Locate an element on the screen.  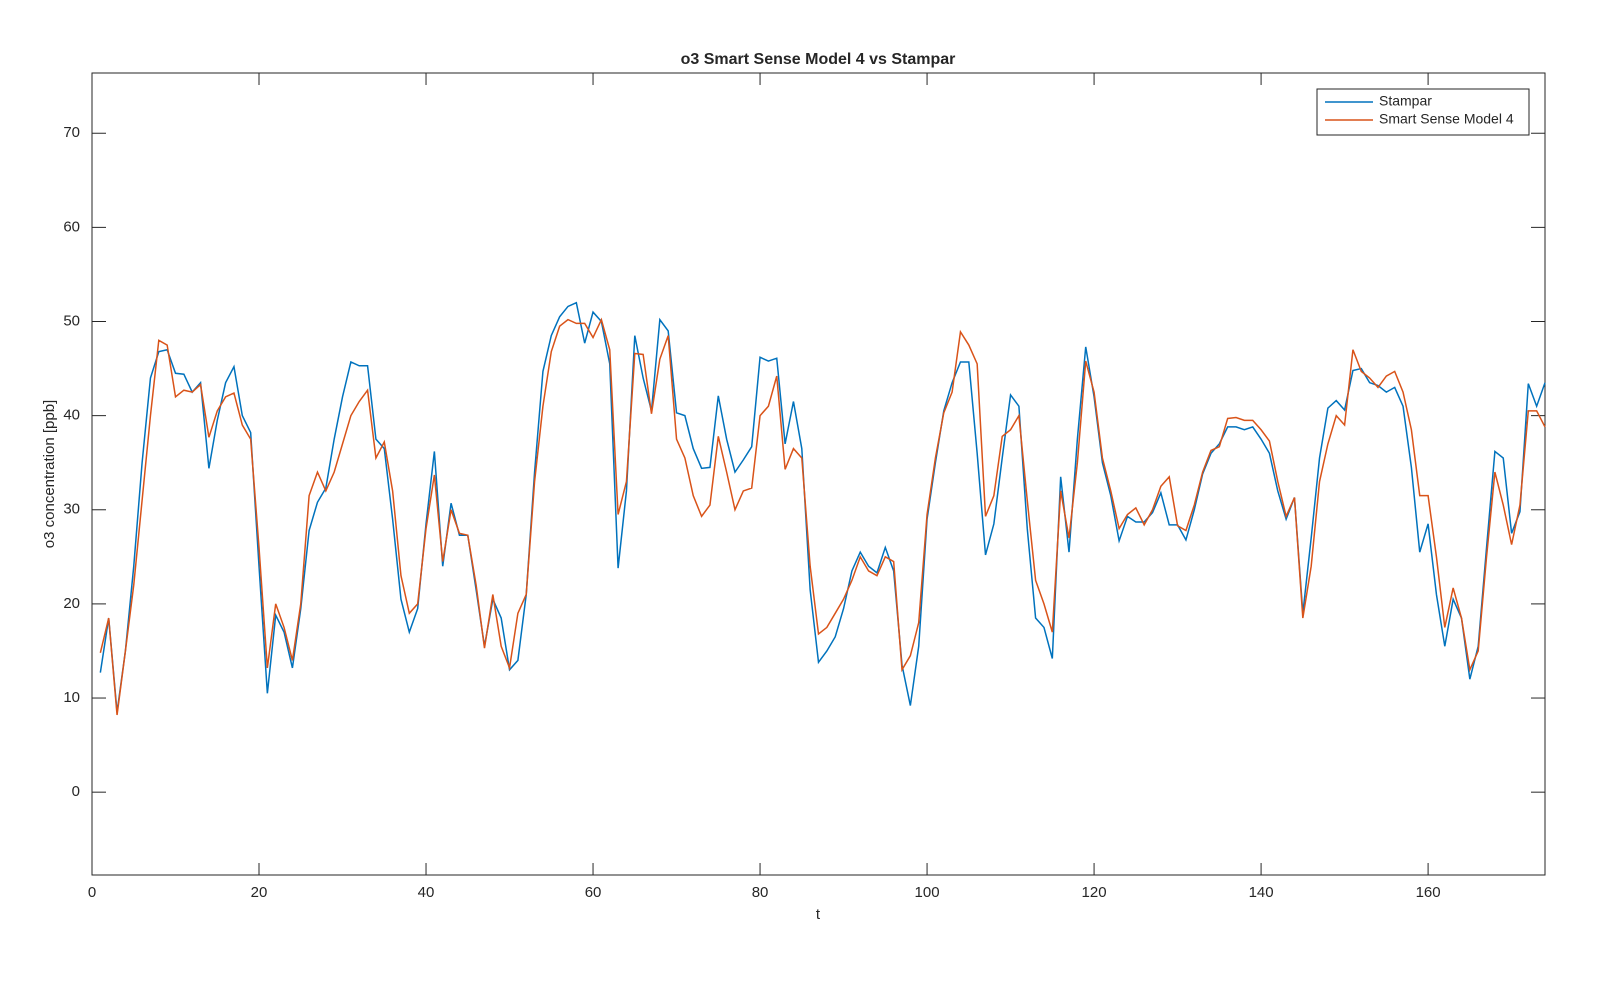
x-tick-label: 140 is located at coordinates (1261, 892).